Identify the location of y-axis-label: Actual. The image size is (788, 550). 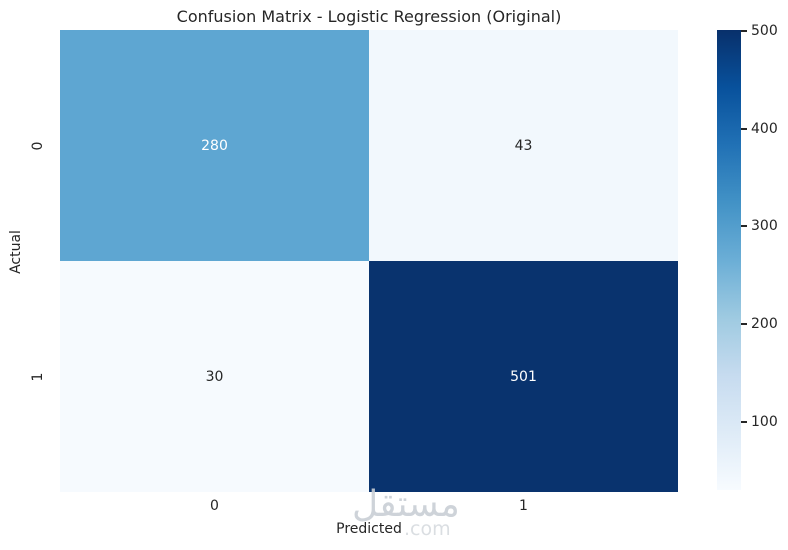
(16, 252).